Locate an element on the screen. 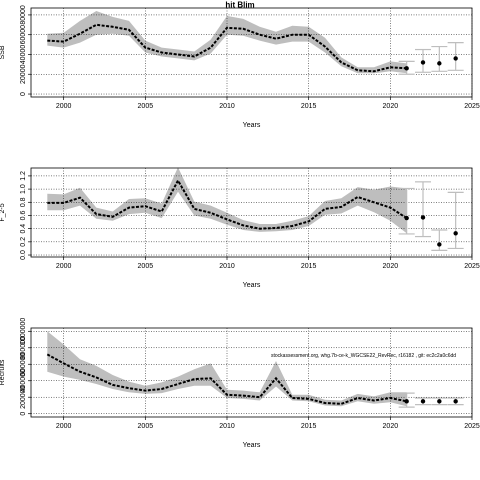 The height and width of the screenshot is (480, 480). y-tick-label: 200000 is located at coordinates (23, 396).